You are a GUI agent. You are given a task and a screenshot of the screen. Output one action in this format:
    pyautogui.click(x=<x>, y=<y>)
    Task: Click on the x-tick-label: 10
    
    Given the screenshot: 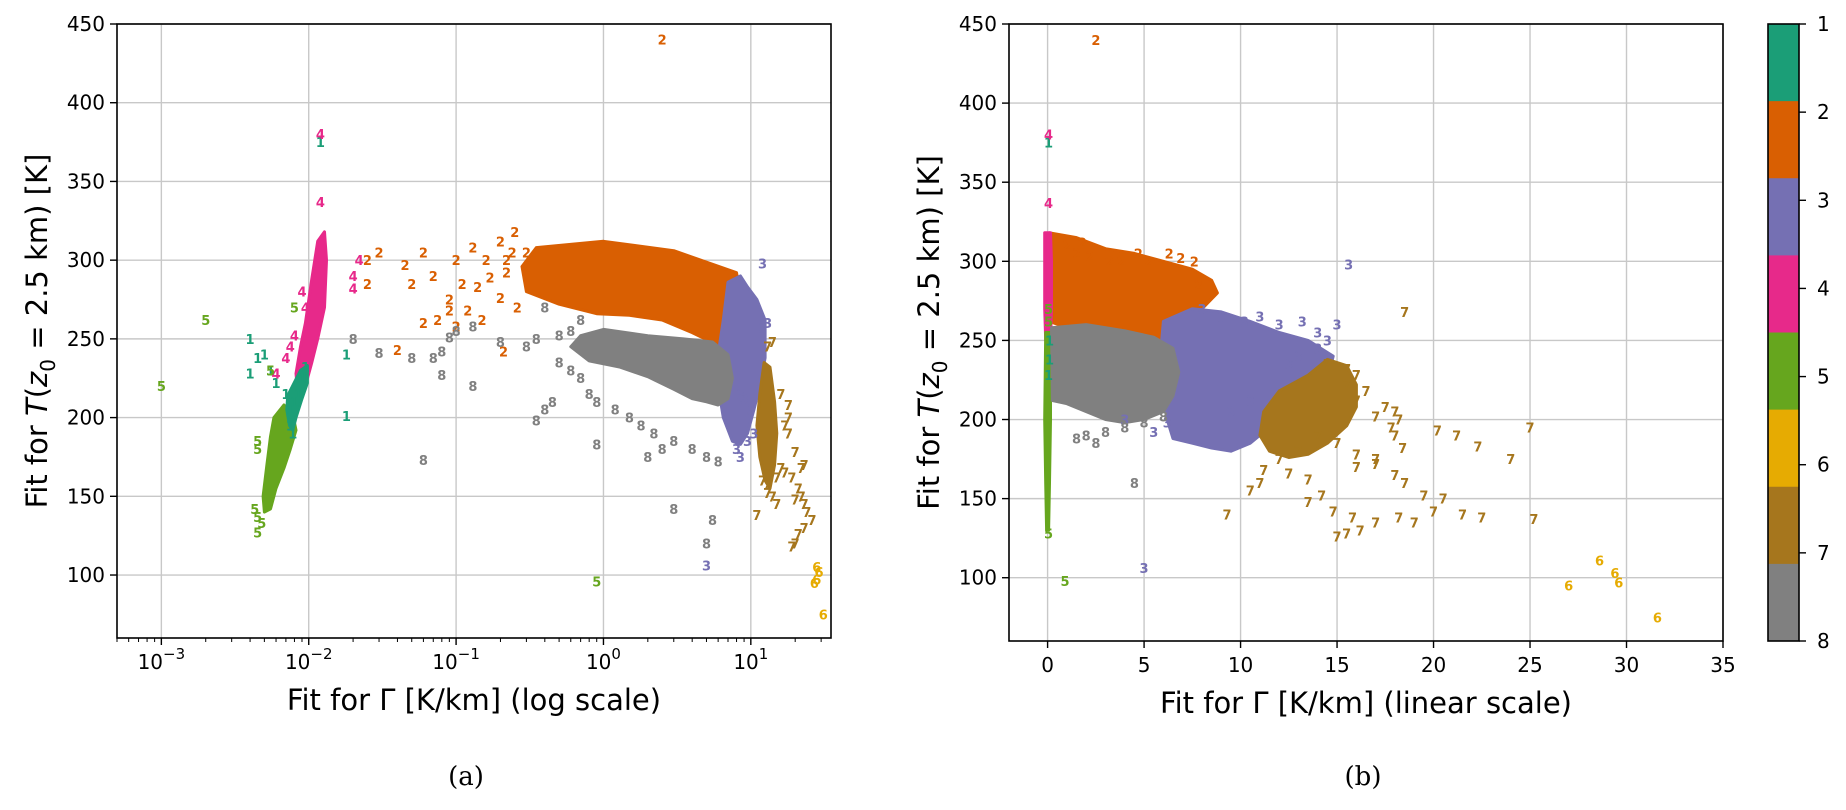 What is the action you would take?
    pyautogui.click(x=1240, y=665)
    